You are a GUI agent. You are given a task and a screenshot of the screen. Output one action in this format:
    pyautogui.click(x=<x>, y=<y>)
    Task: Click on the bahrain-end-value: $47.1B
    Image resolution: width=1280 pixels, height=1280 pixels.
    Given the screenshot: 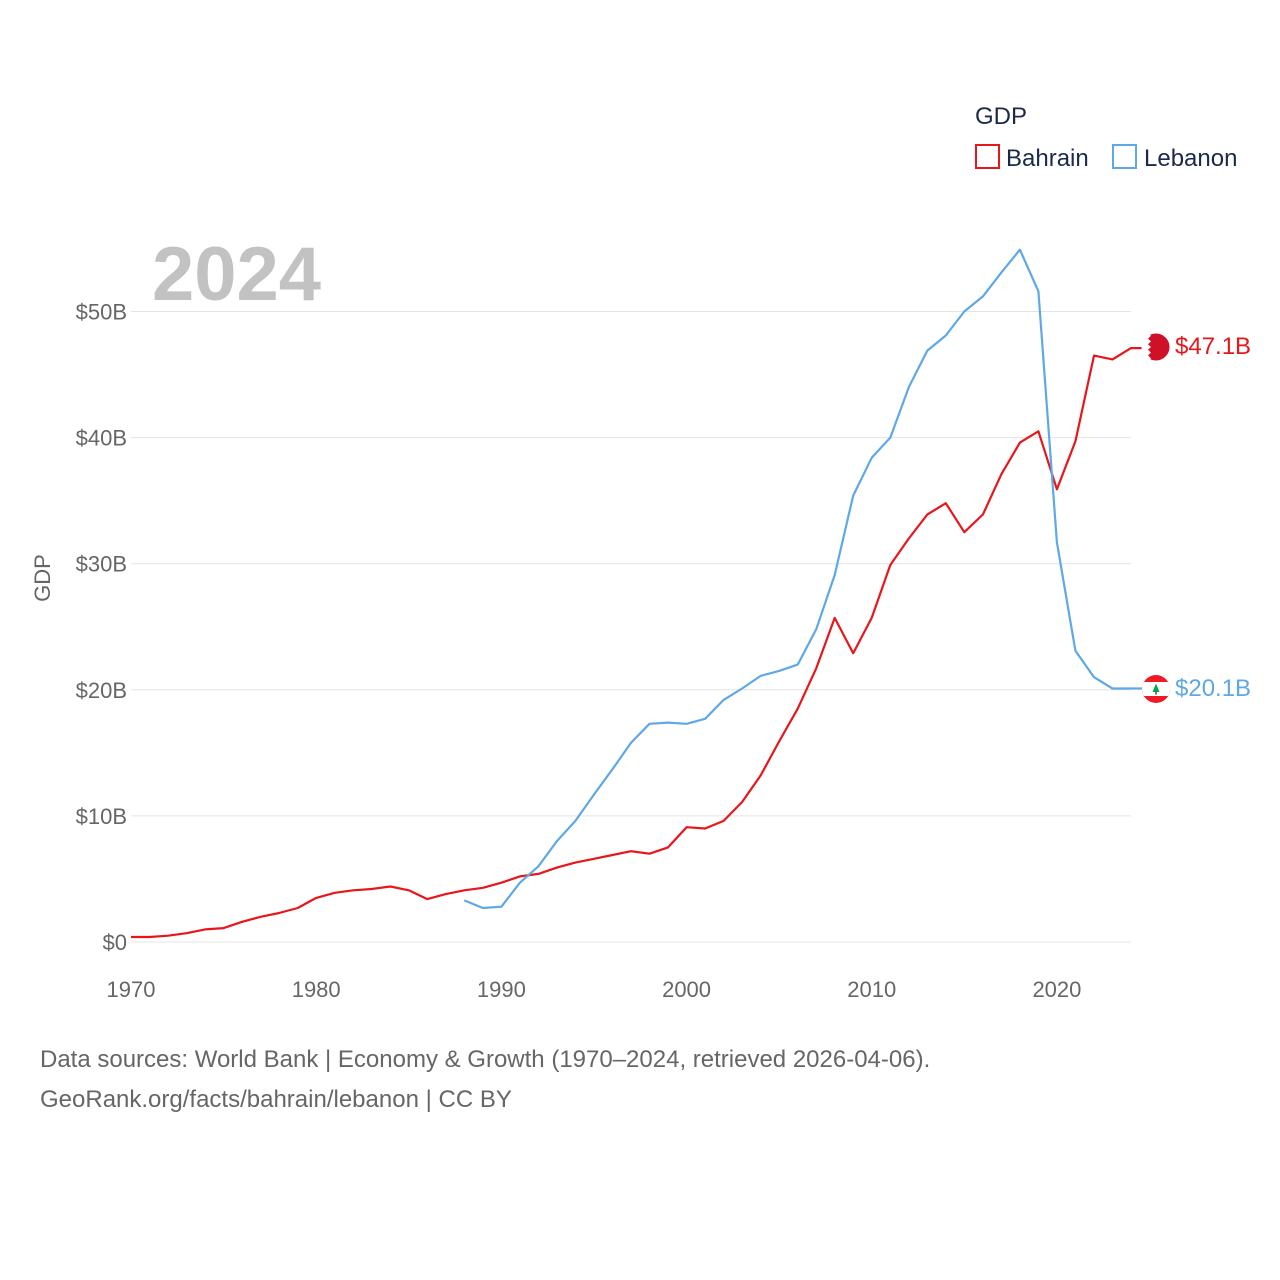 What is the action you would take?
    pyautogui.click(x=1213, y=346)
    